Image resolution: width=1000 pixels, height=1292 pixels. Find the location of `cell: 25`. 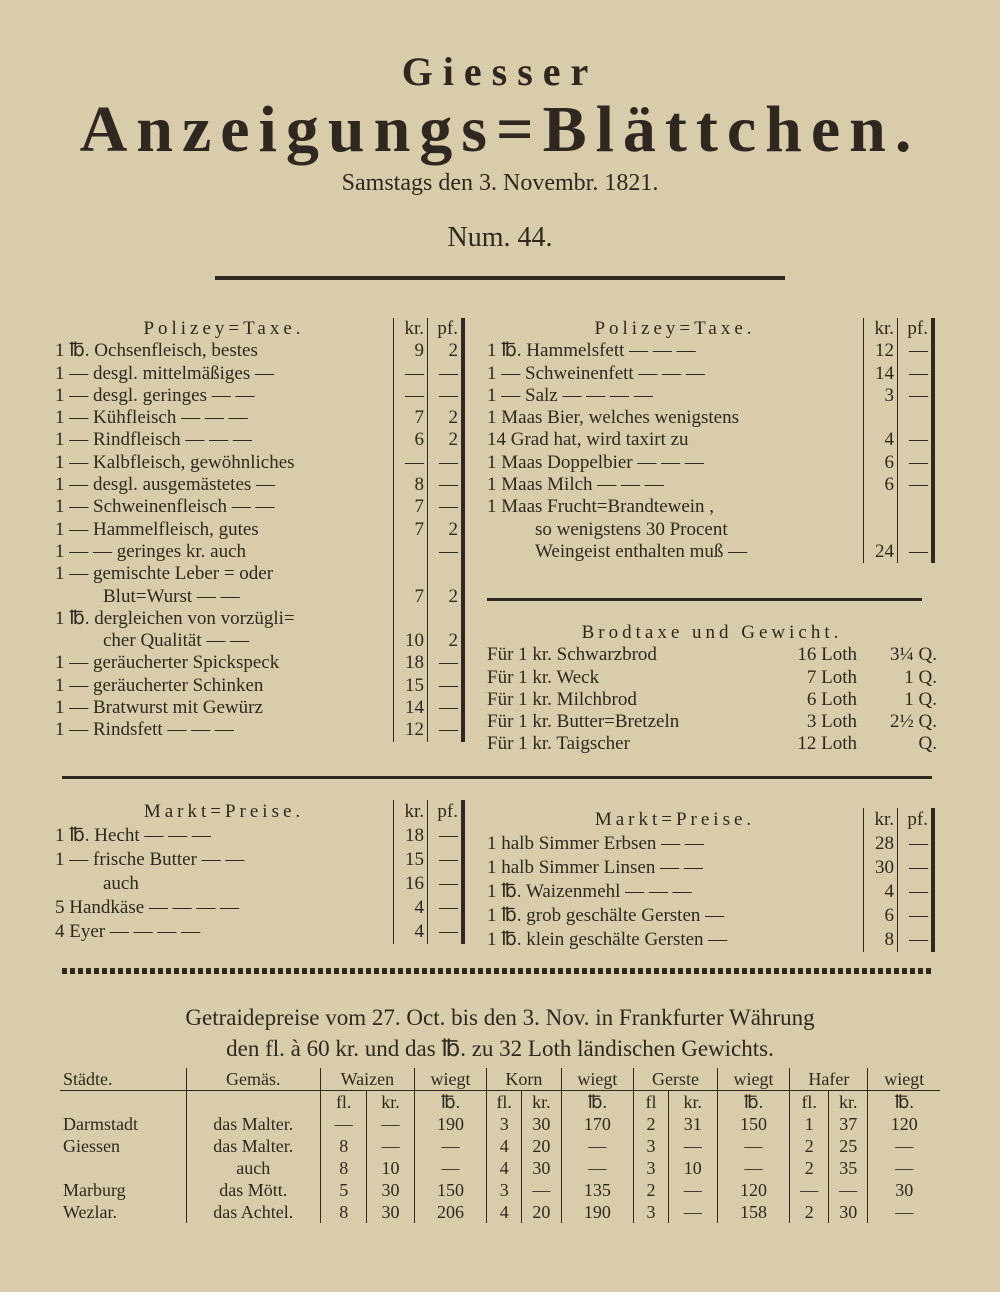

cell: 25 is located at coordinates (848, 1146).